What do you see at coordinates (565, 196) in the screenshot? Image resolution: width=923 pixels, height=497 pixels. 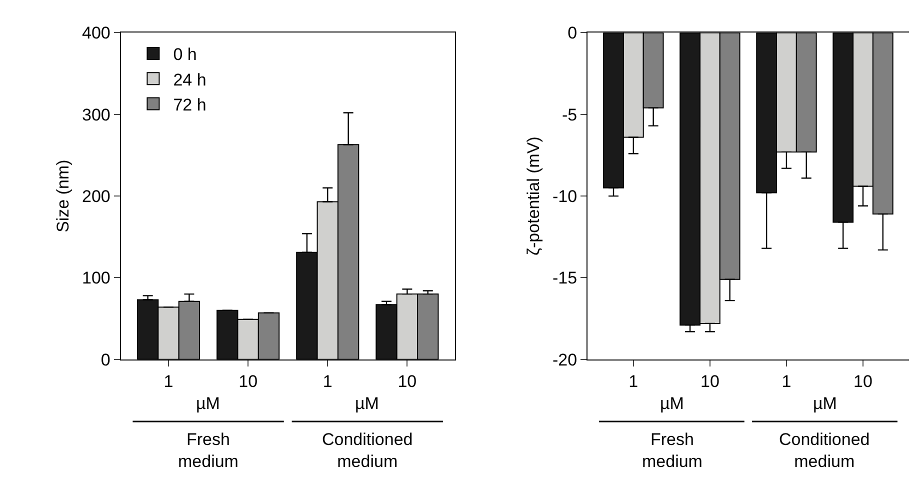 I see `y-tick-label: -10` at bounding box center [565, 196].